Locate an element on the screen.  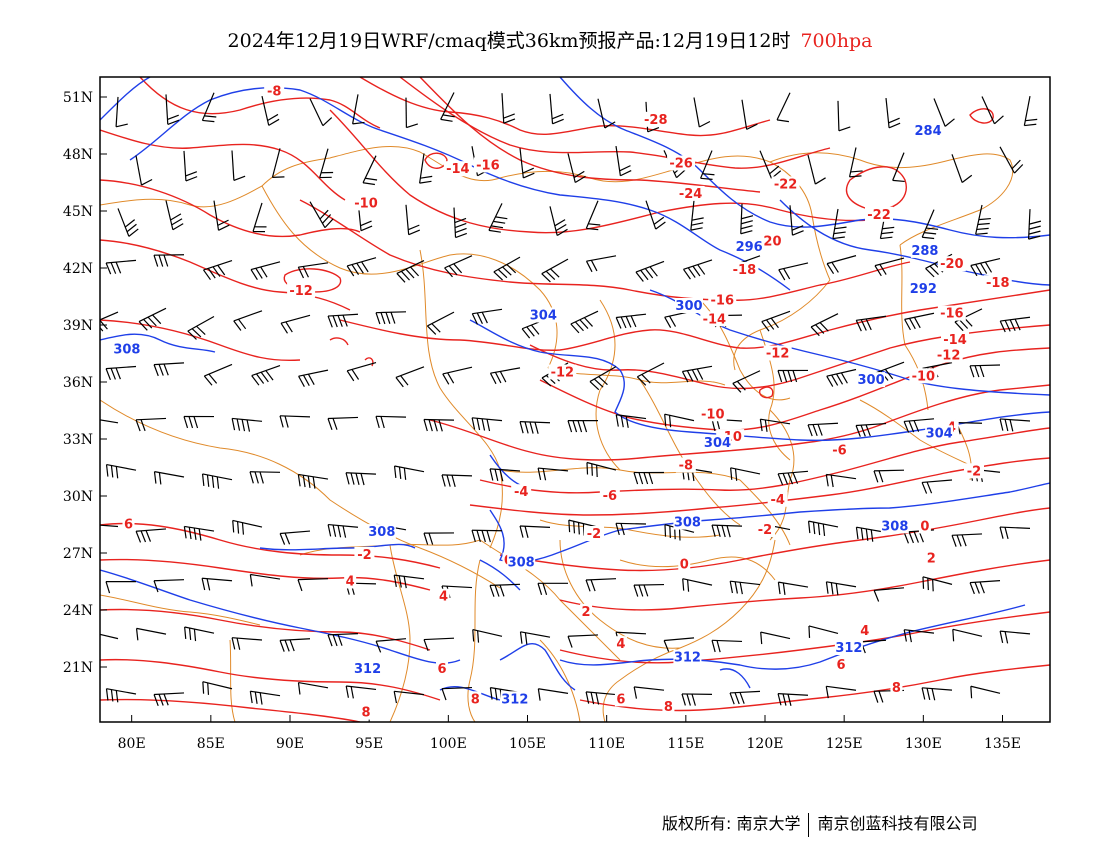
height-label: 288 is located at coordinates (924, 251).